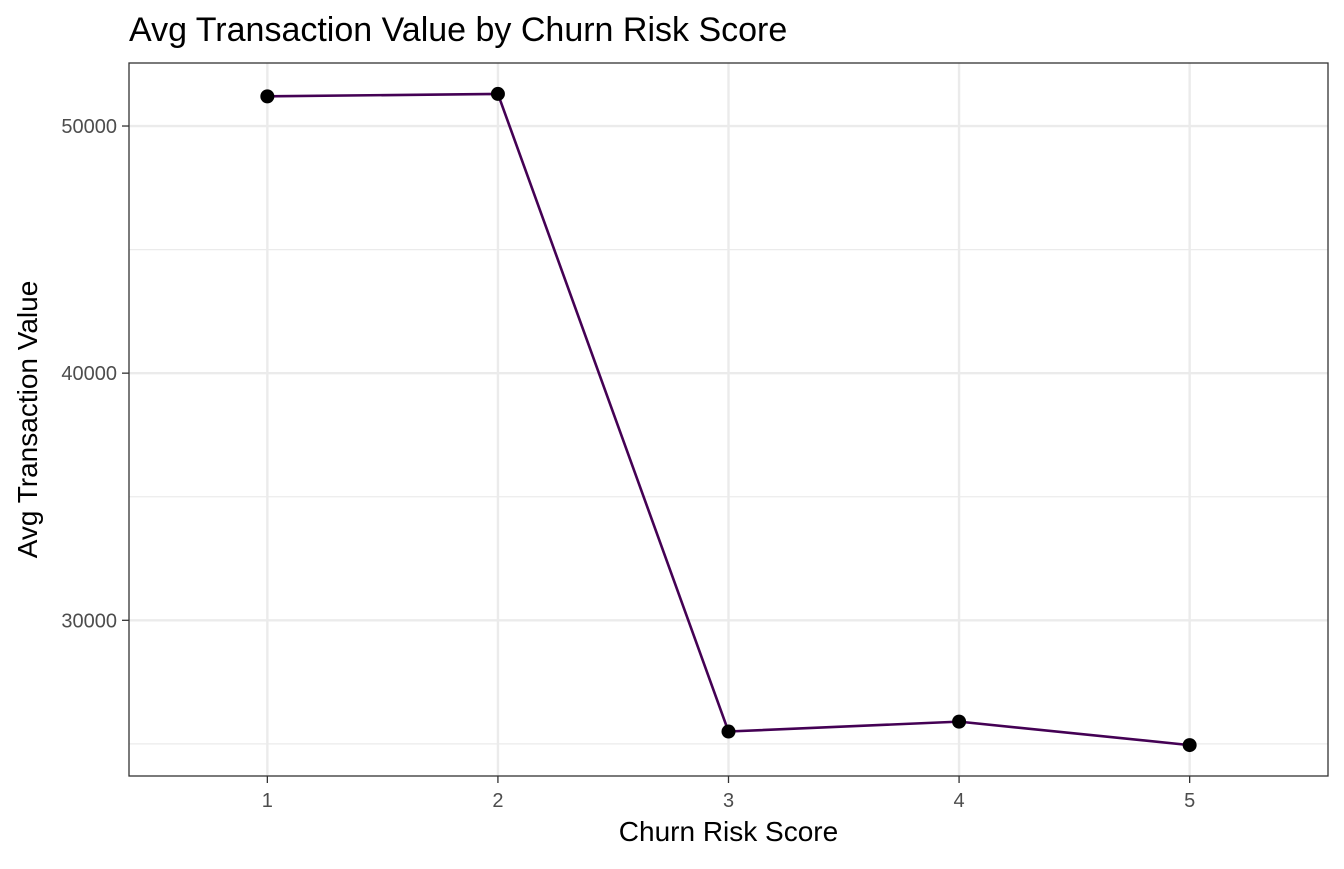 Image resolution: width=1344 pixels, height=869 pixels. Describe the element at coordinates (728, 801) in the screenshot. I see `x-tick-label: 3` at that location.